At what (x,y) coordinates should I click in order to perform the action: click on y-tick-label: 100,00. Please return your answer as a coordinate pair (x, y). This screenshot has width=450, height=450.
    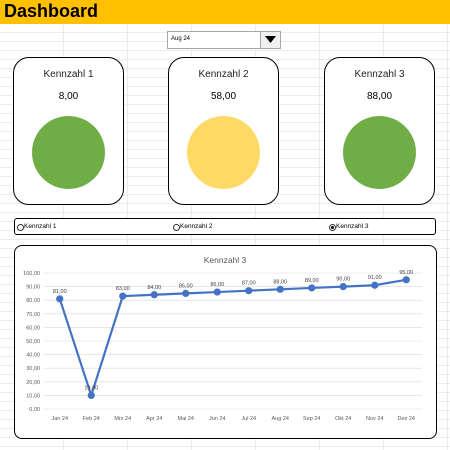
    Looking at the image, I should click on (31, 274).